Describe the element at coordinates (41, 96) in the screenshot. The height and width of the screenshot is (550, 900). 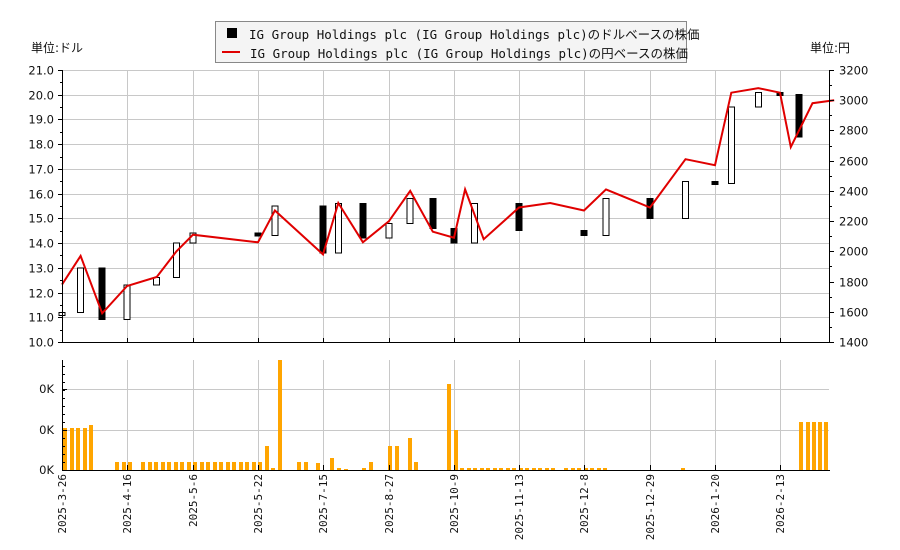
I see `svg-text: 20.0` at that location.